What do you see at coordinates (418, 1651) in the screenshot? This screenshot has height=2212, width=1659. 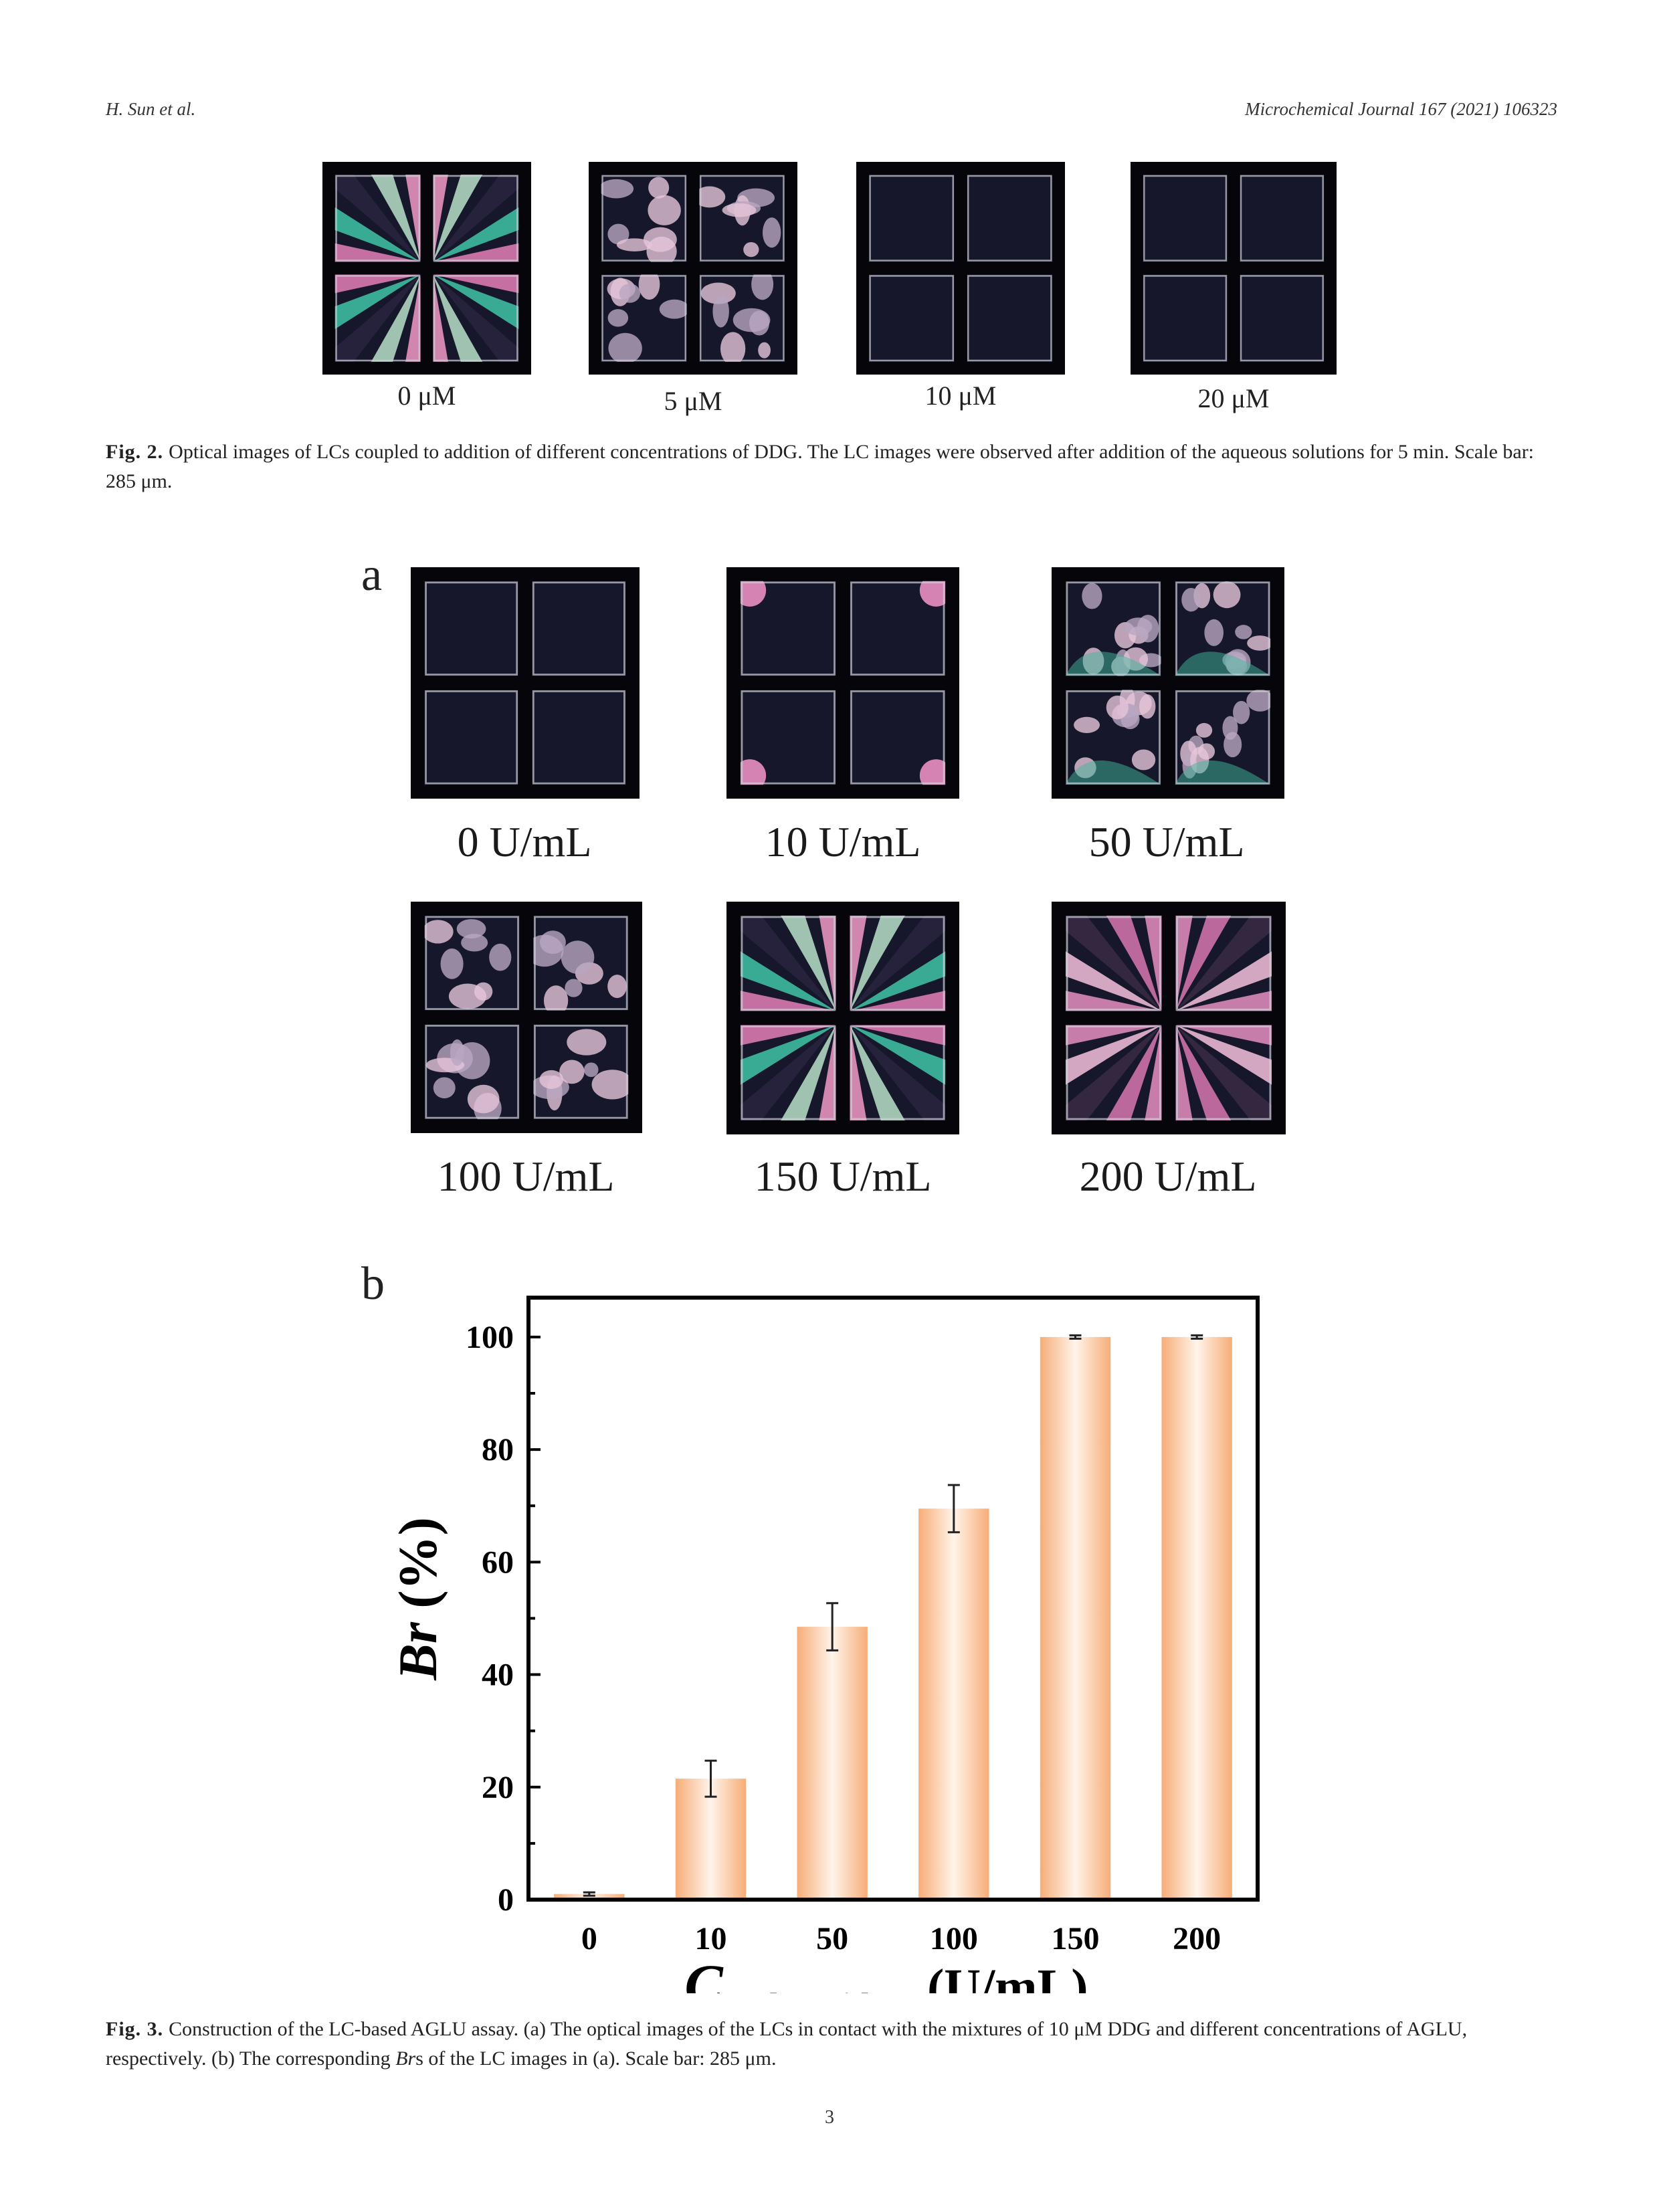 I see `y-axis-label-main: Br` at bounding box center [418, 1651].